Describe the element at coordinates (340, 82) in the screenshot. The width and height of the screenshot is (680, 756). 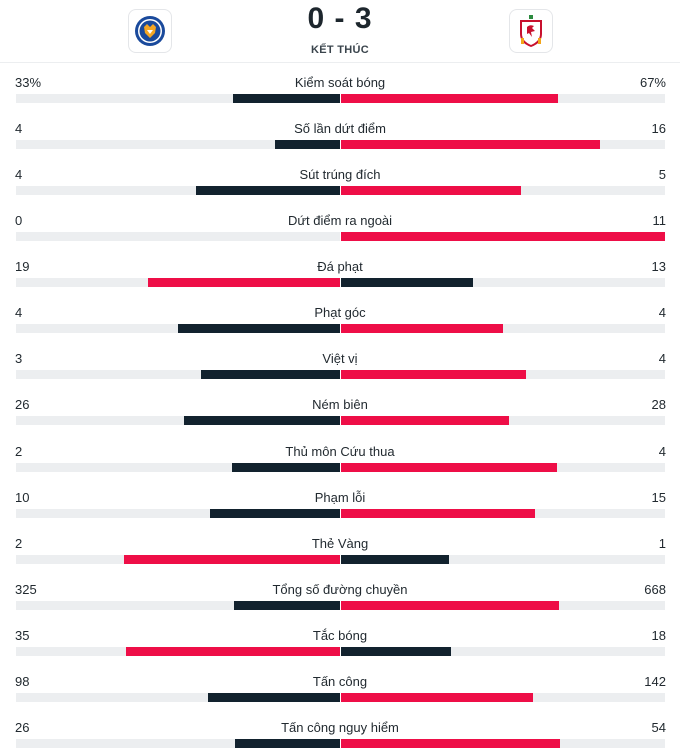
I see `stat-label: Kiểm soát bóng` at that location.